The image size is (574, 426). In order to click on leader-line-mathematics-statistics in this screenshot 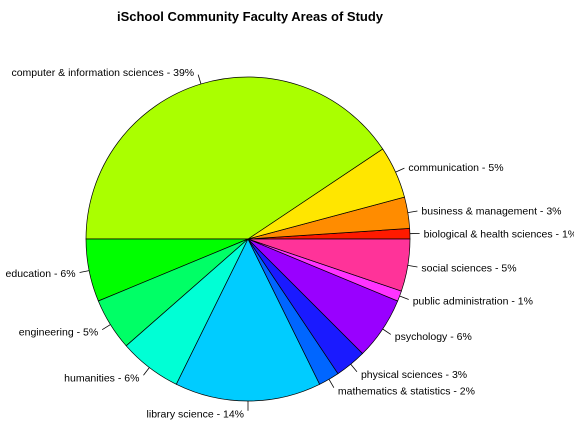, I will do `click(331, 383)`.